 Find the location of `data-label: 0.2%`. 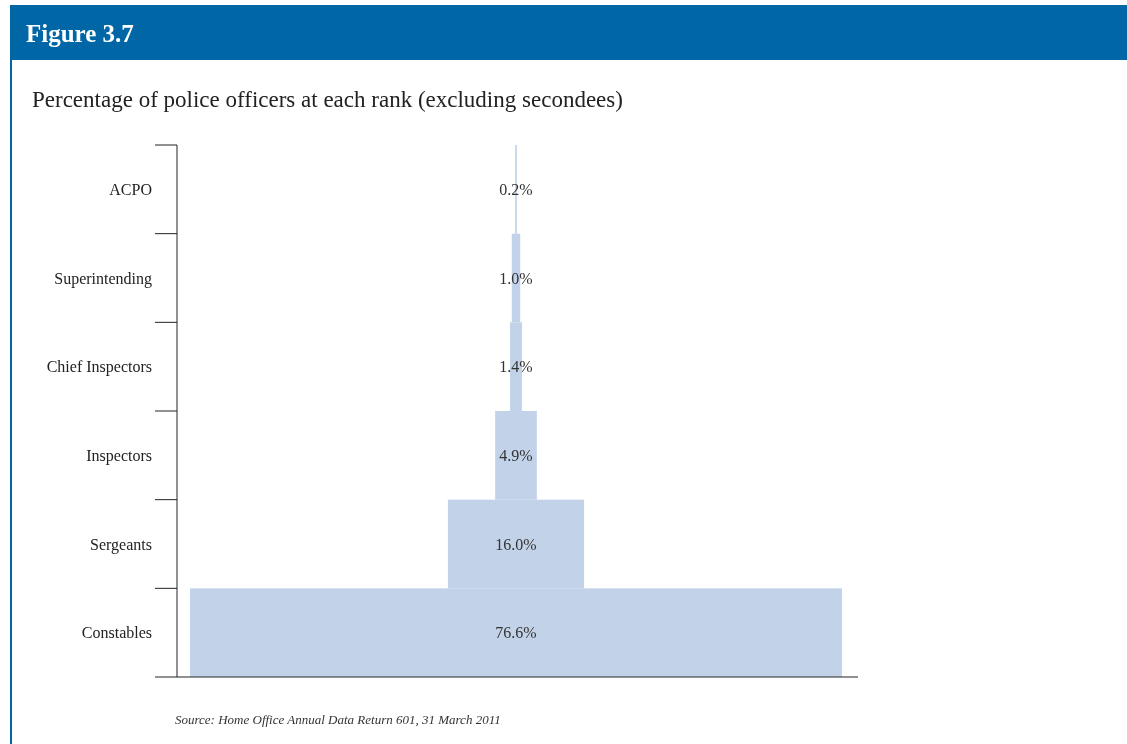

data-label: 0.2% is located at coordinates (516, 189).